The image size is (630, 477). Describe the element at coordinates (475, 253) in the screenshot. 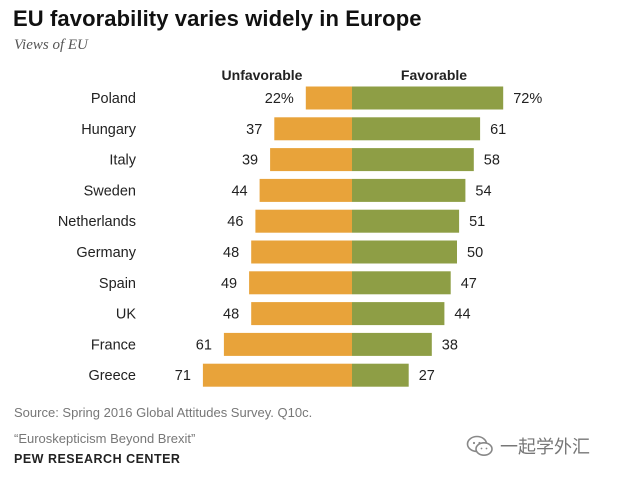

I see `favorable-value-label: 50` at that location.